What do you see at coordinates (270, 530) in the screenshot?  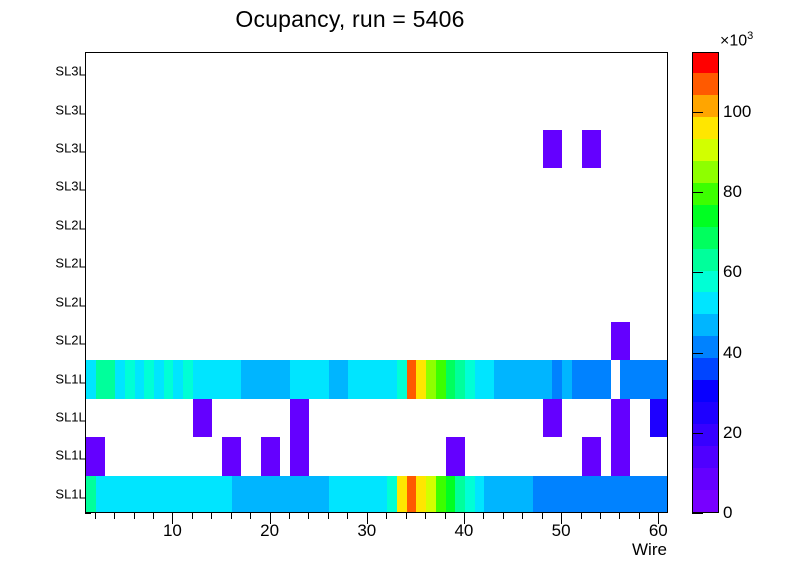 I see `x-axis-label: 20` at bounding box center [270, 530].